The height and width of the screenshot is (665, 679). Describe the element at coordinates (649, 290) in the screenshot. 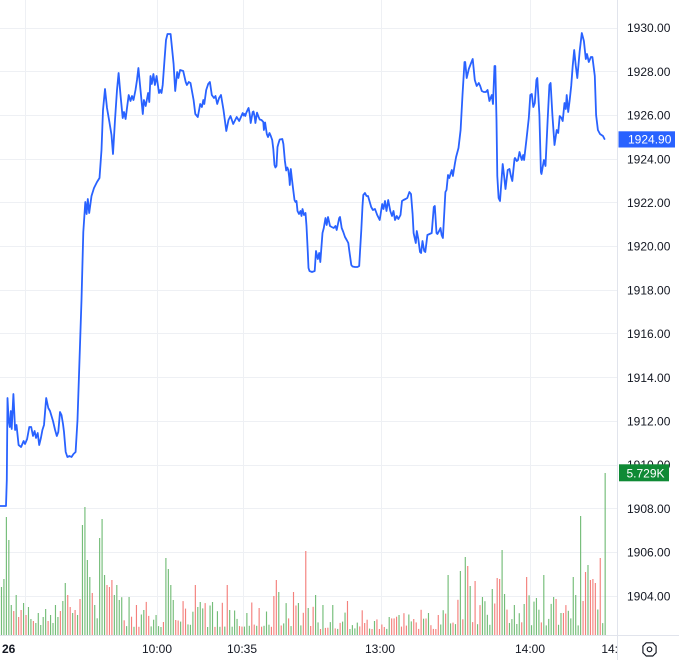

I see `svg-text: 1918.00` at that location.